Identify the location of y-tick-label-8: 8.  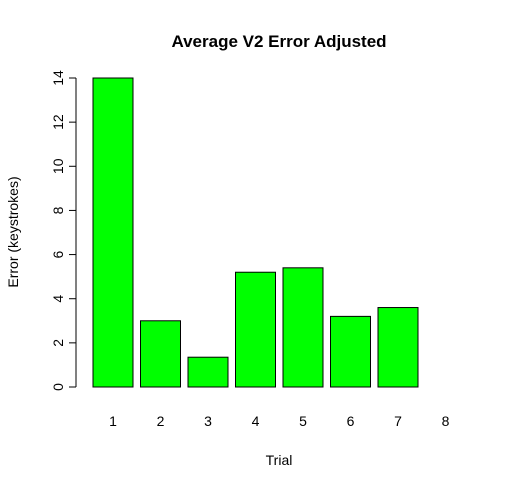
(58, 210).